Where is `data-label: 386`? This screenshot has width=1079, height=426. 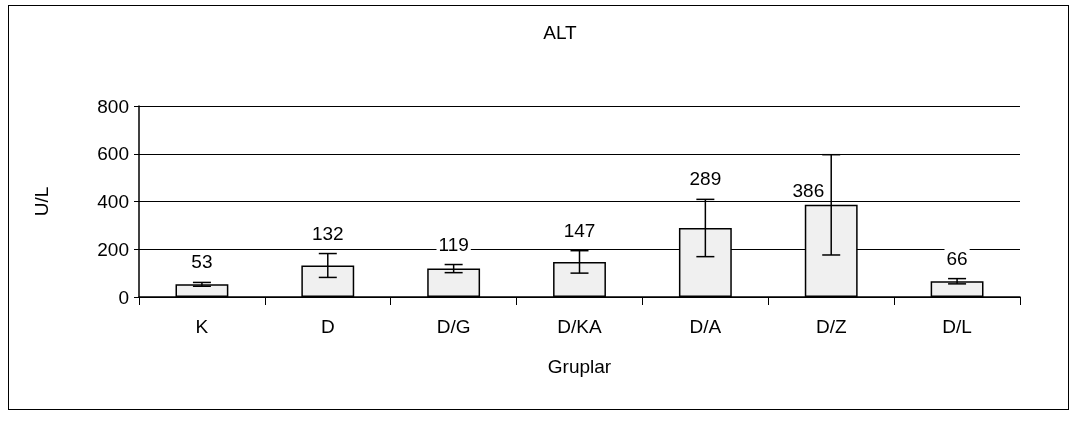 data-label: 386 is located at coordinates (808, 190).